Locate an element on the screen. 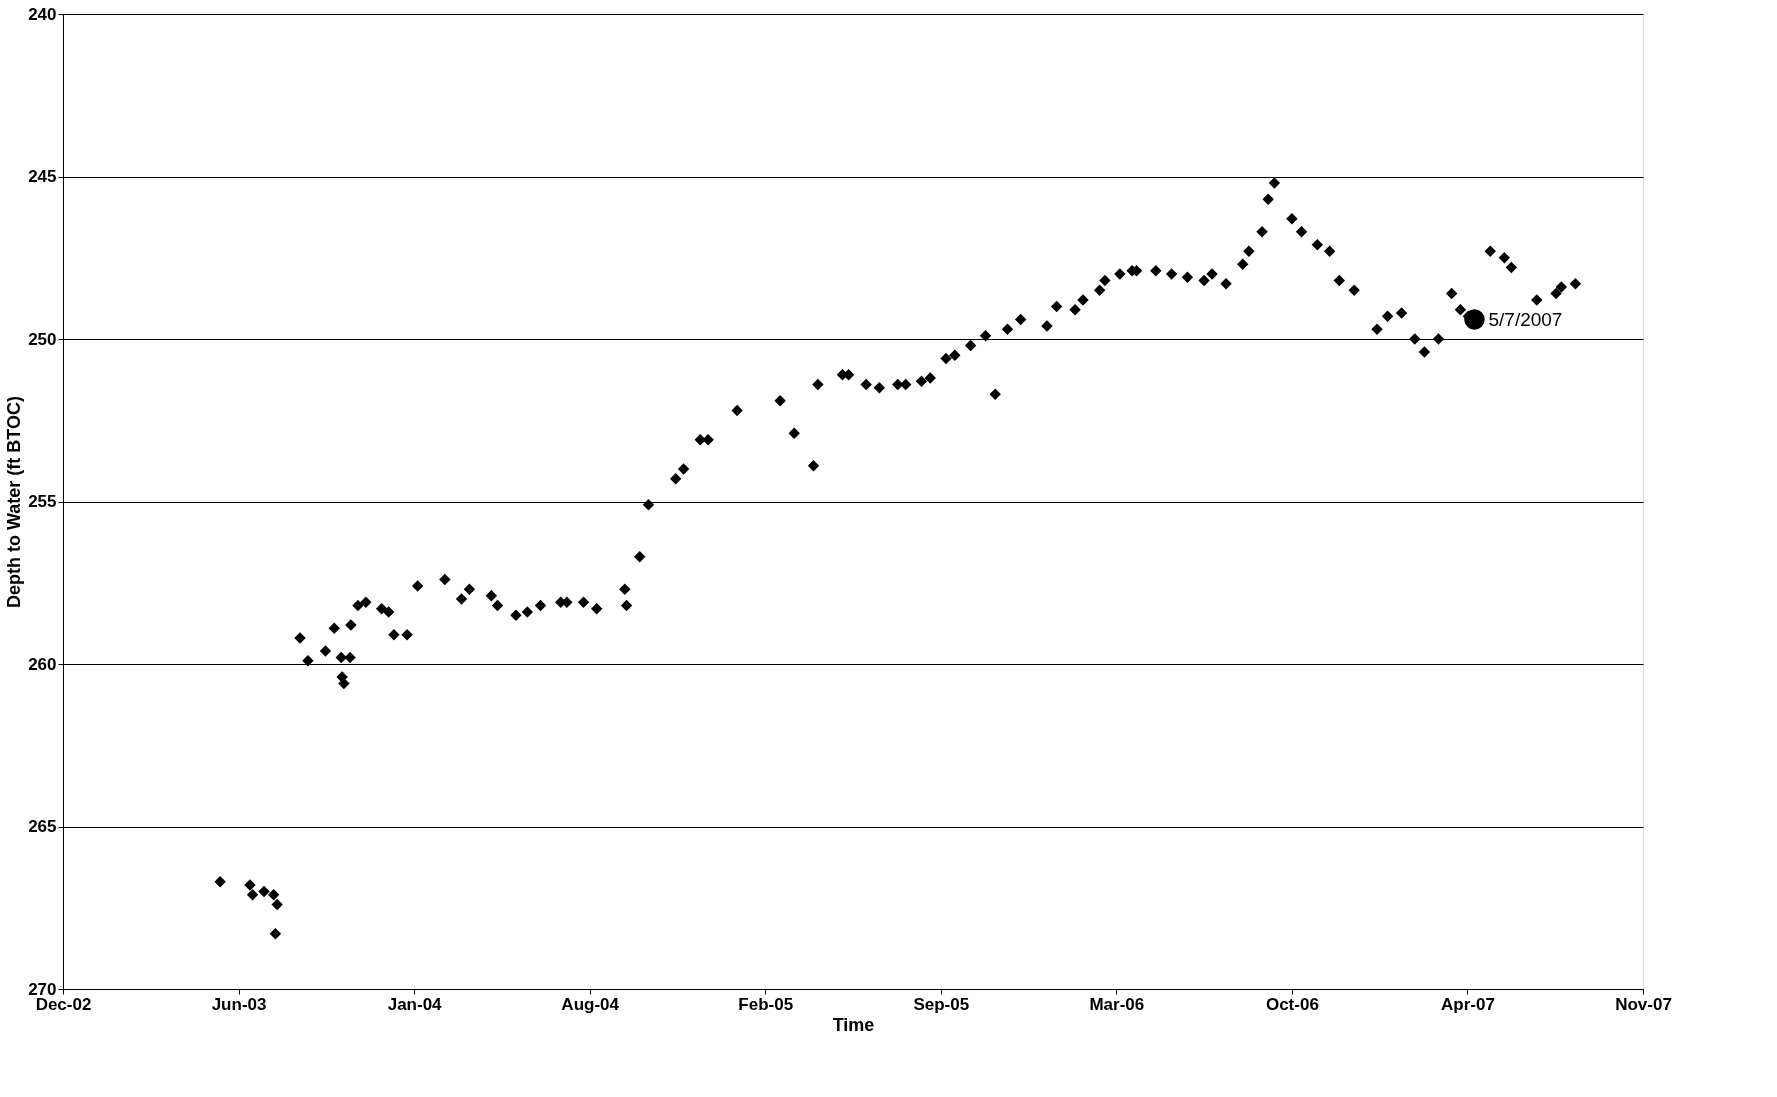 This screenshot has width=1777, height=1097. y-tick-label: 250 is located at coordinates (42, 339).